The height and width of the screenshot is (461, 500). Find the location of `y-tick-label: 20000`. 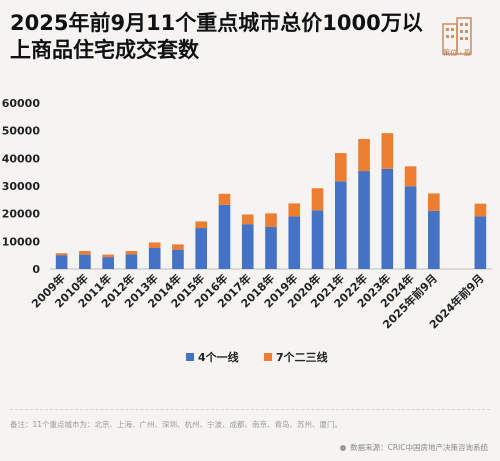

y-tick-label: 20000 is located at coordinates (21, 214).